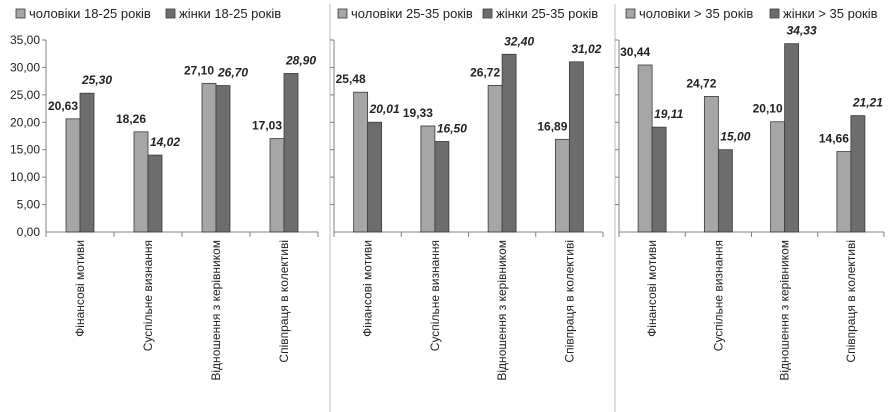  What do you see at coordinates (351, 79) in the screenshot?
I see `data-label-men: 25,48` at bounding box center [351, 79].